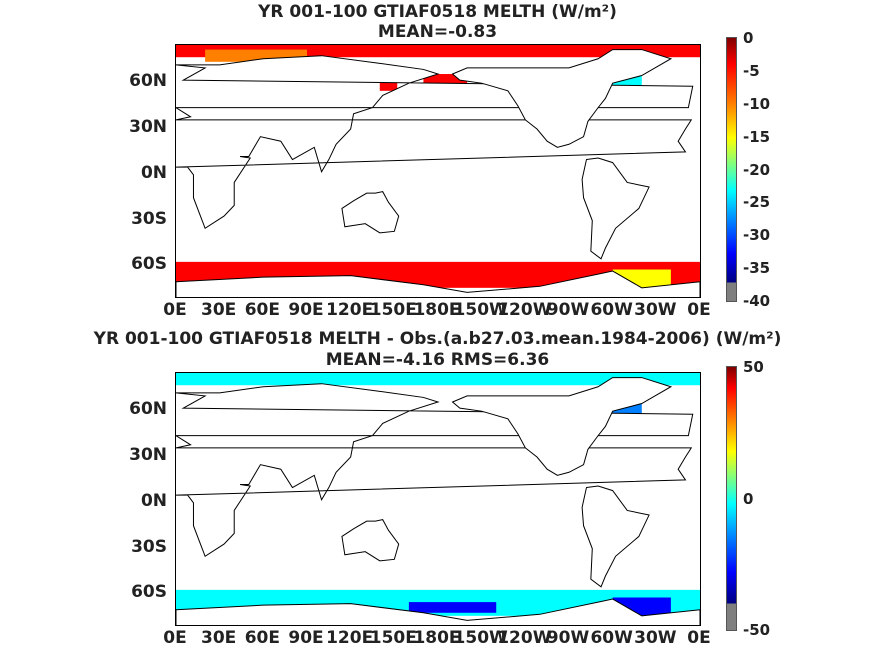  I want to click on bering-patch, so click(445, 79).